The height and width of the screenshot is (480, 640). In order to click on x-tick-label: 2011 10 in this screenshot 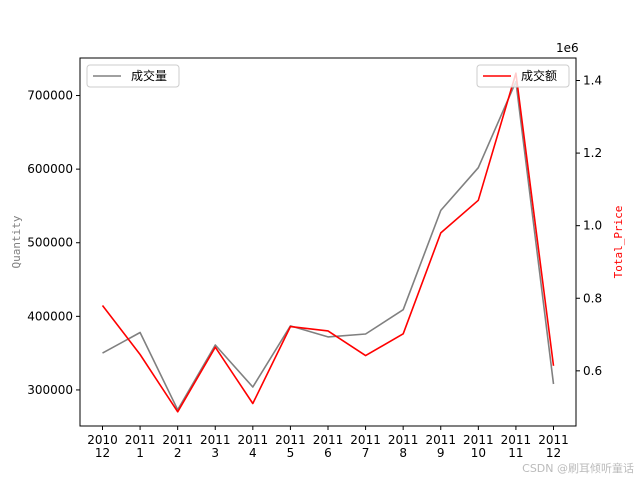, I will do `click(478, 446)`.